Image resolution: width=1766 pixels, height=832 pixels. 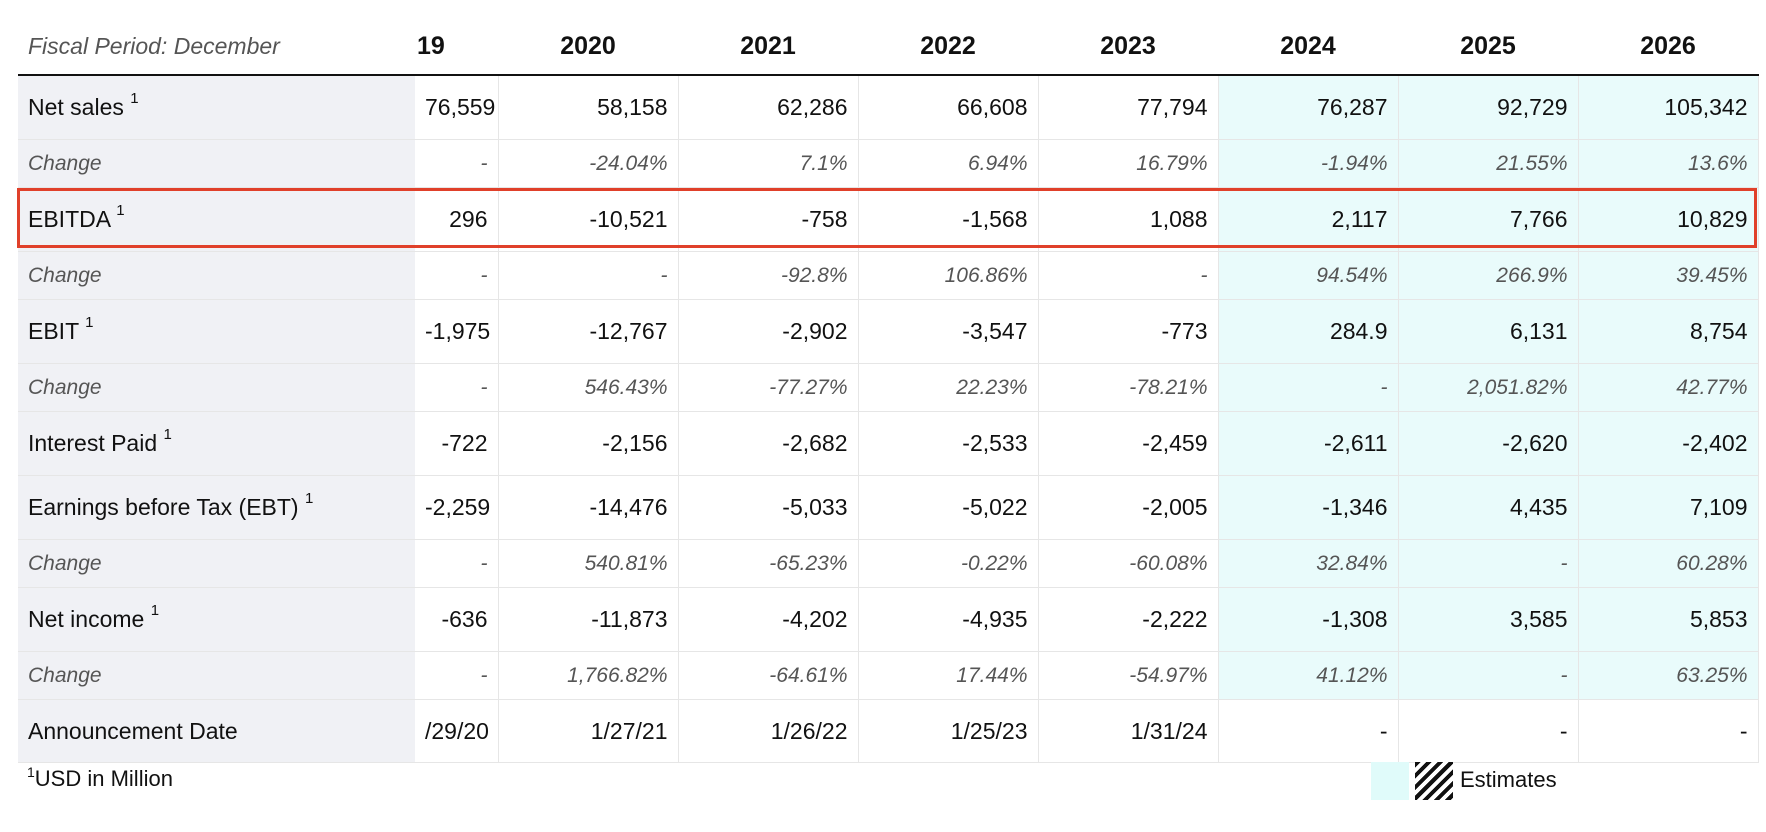 I want to click on value-cell: -54.97%, so click(x=1128, y=675).